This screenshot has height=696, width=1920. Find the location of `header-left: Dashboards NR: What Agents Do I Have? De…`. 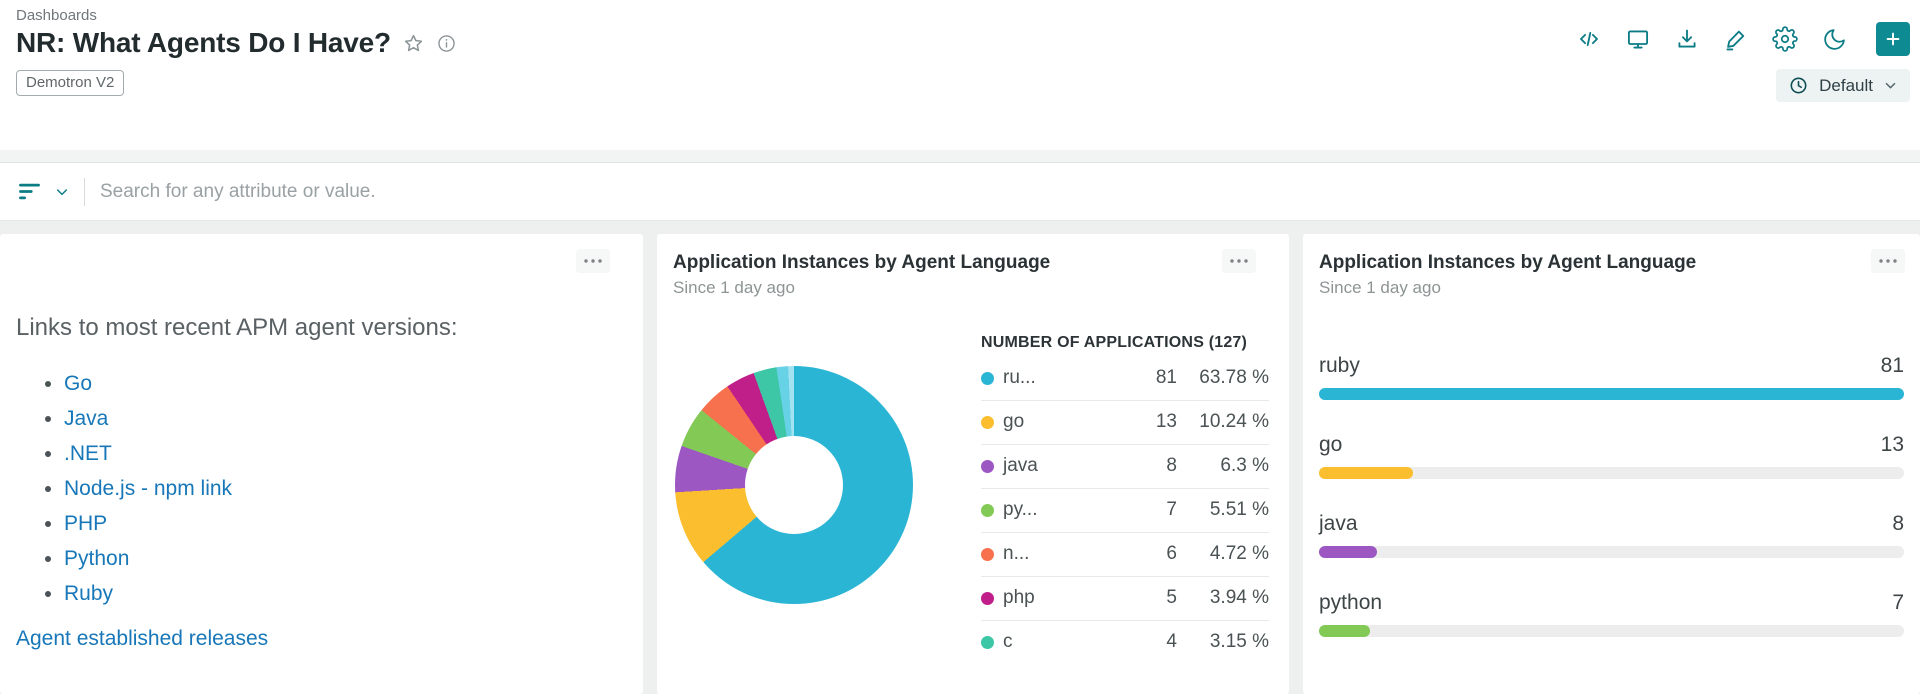

header-left: Dashboards NR: What Agents Do I Have? De… is located at coordinates (236, 77).